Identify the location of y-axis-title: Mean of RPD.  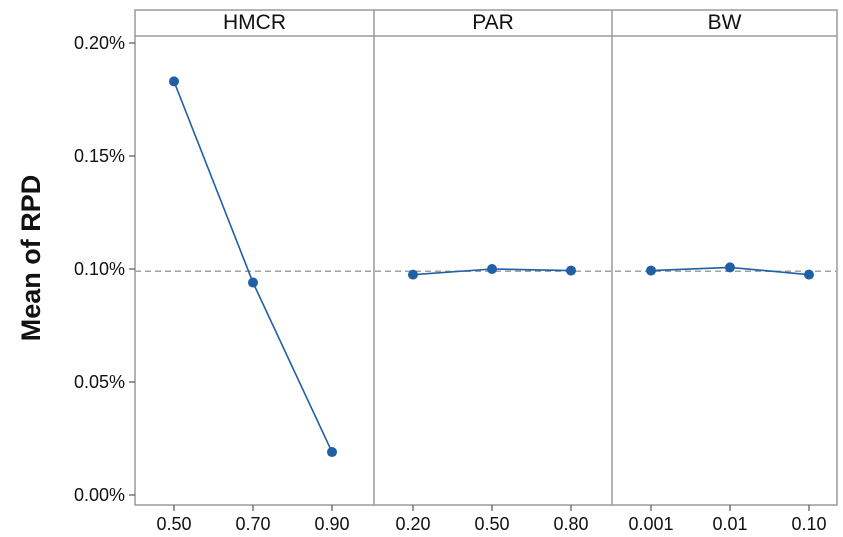
(31, 258).